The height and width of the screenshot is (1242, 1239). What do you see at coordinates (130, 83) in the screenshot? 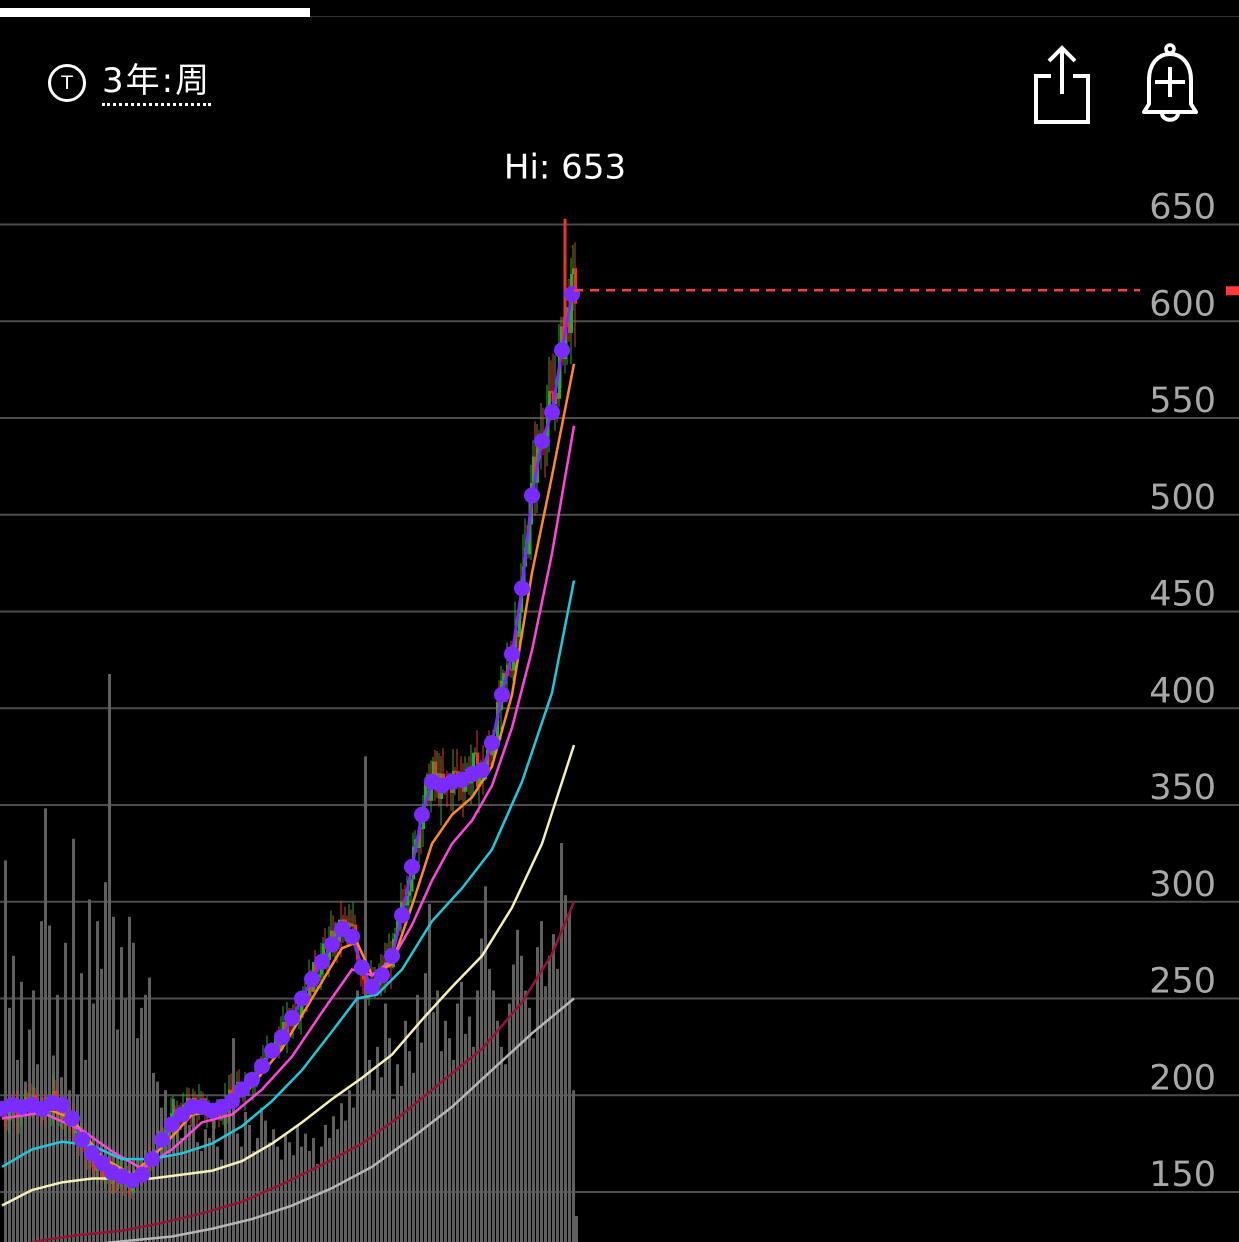
I see `period-selector: T 3年:周` at bounding box center [130, 83].